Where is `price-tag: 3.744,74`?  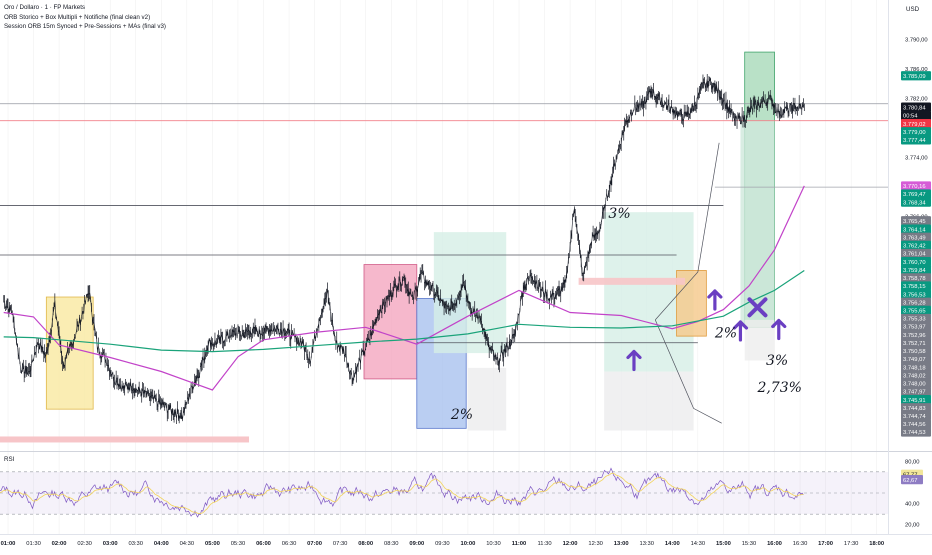 price-tag: 3.744,74 is located at coordinates (916, 416).